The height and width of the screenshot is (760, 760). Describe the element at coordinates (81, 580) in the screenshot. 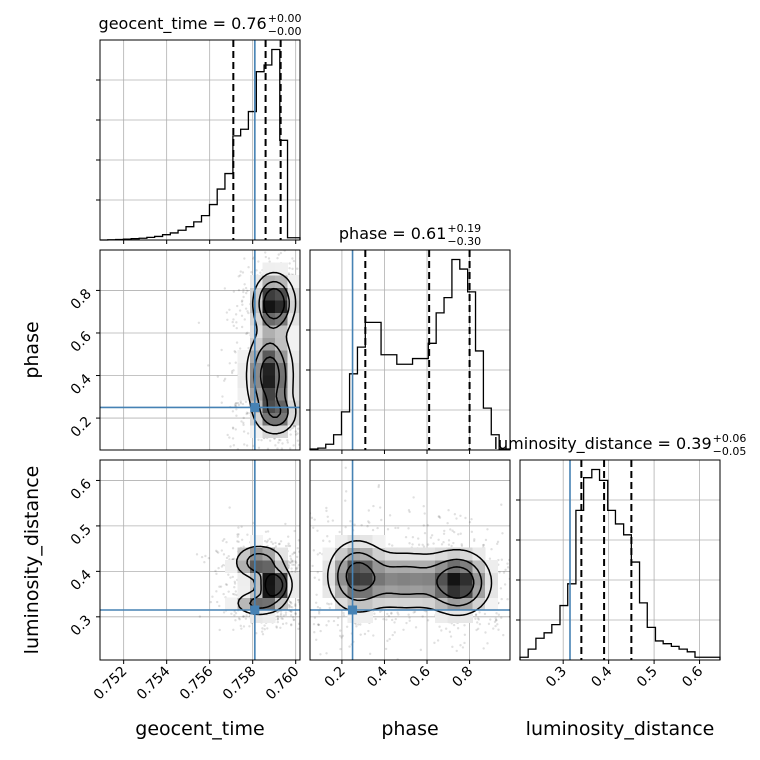

I see `y-tick-label: 0.4` at that location.